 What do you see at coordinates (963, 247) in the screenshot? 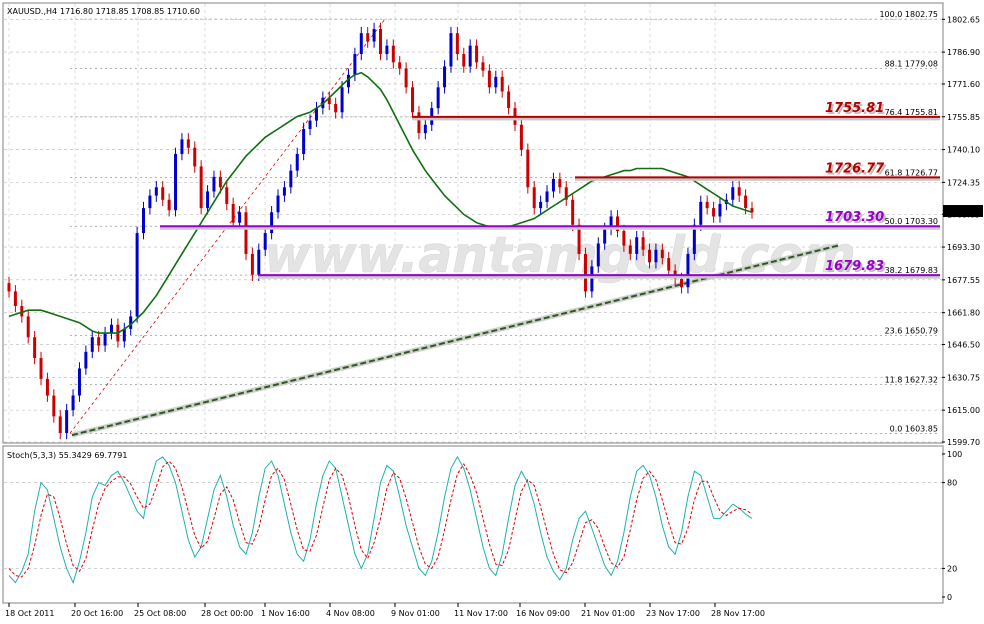
I see `y-tick-label: 1693.30` at bounding box center [963, 247].